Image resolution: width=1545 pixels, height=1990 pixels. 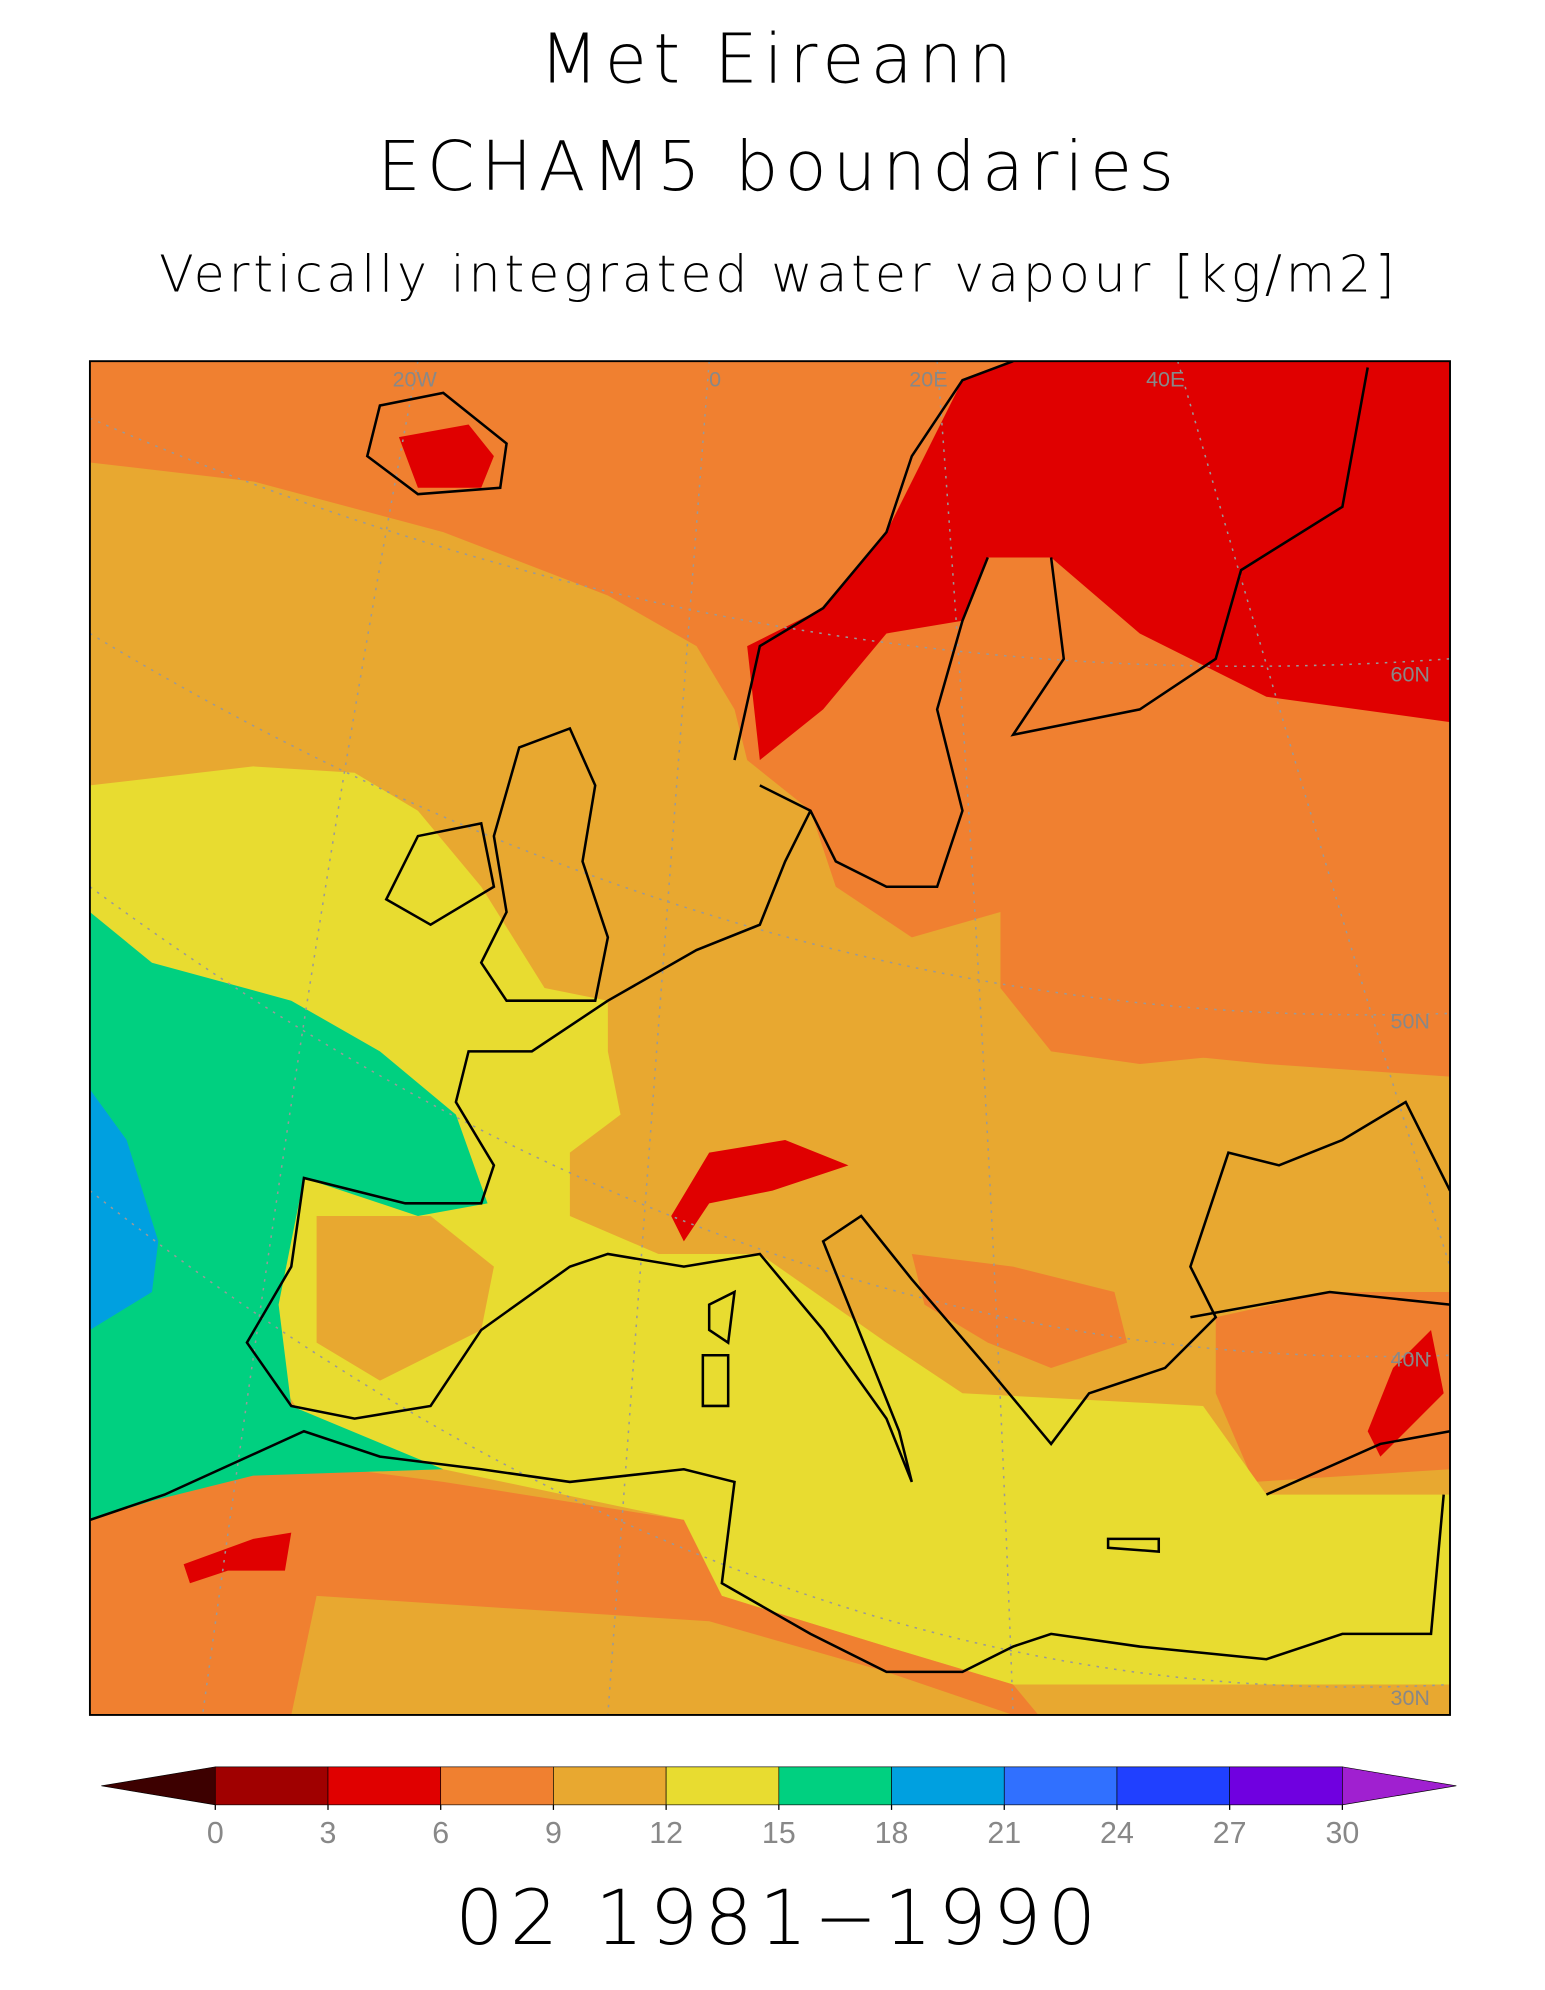 I want to click on colorbar-label: 15, so click(x=779, y=1833).